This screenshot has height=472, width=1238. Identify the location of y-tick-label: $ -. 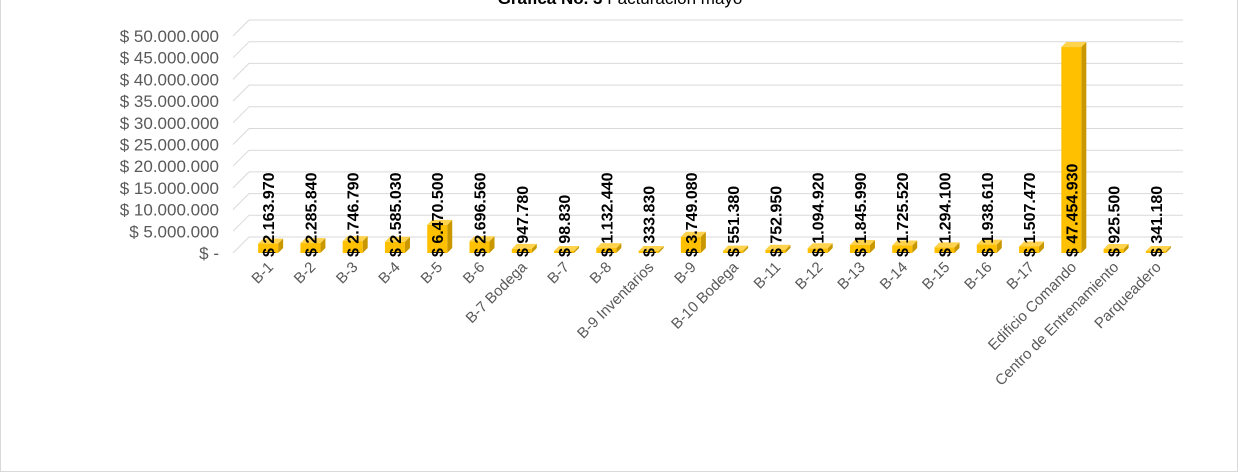
(209, 253).